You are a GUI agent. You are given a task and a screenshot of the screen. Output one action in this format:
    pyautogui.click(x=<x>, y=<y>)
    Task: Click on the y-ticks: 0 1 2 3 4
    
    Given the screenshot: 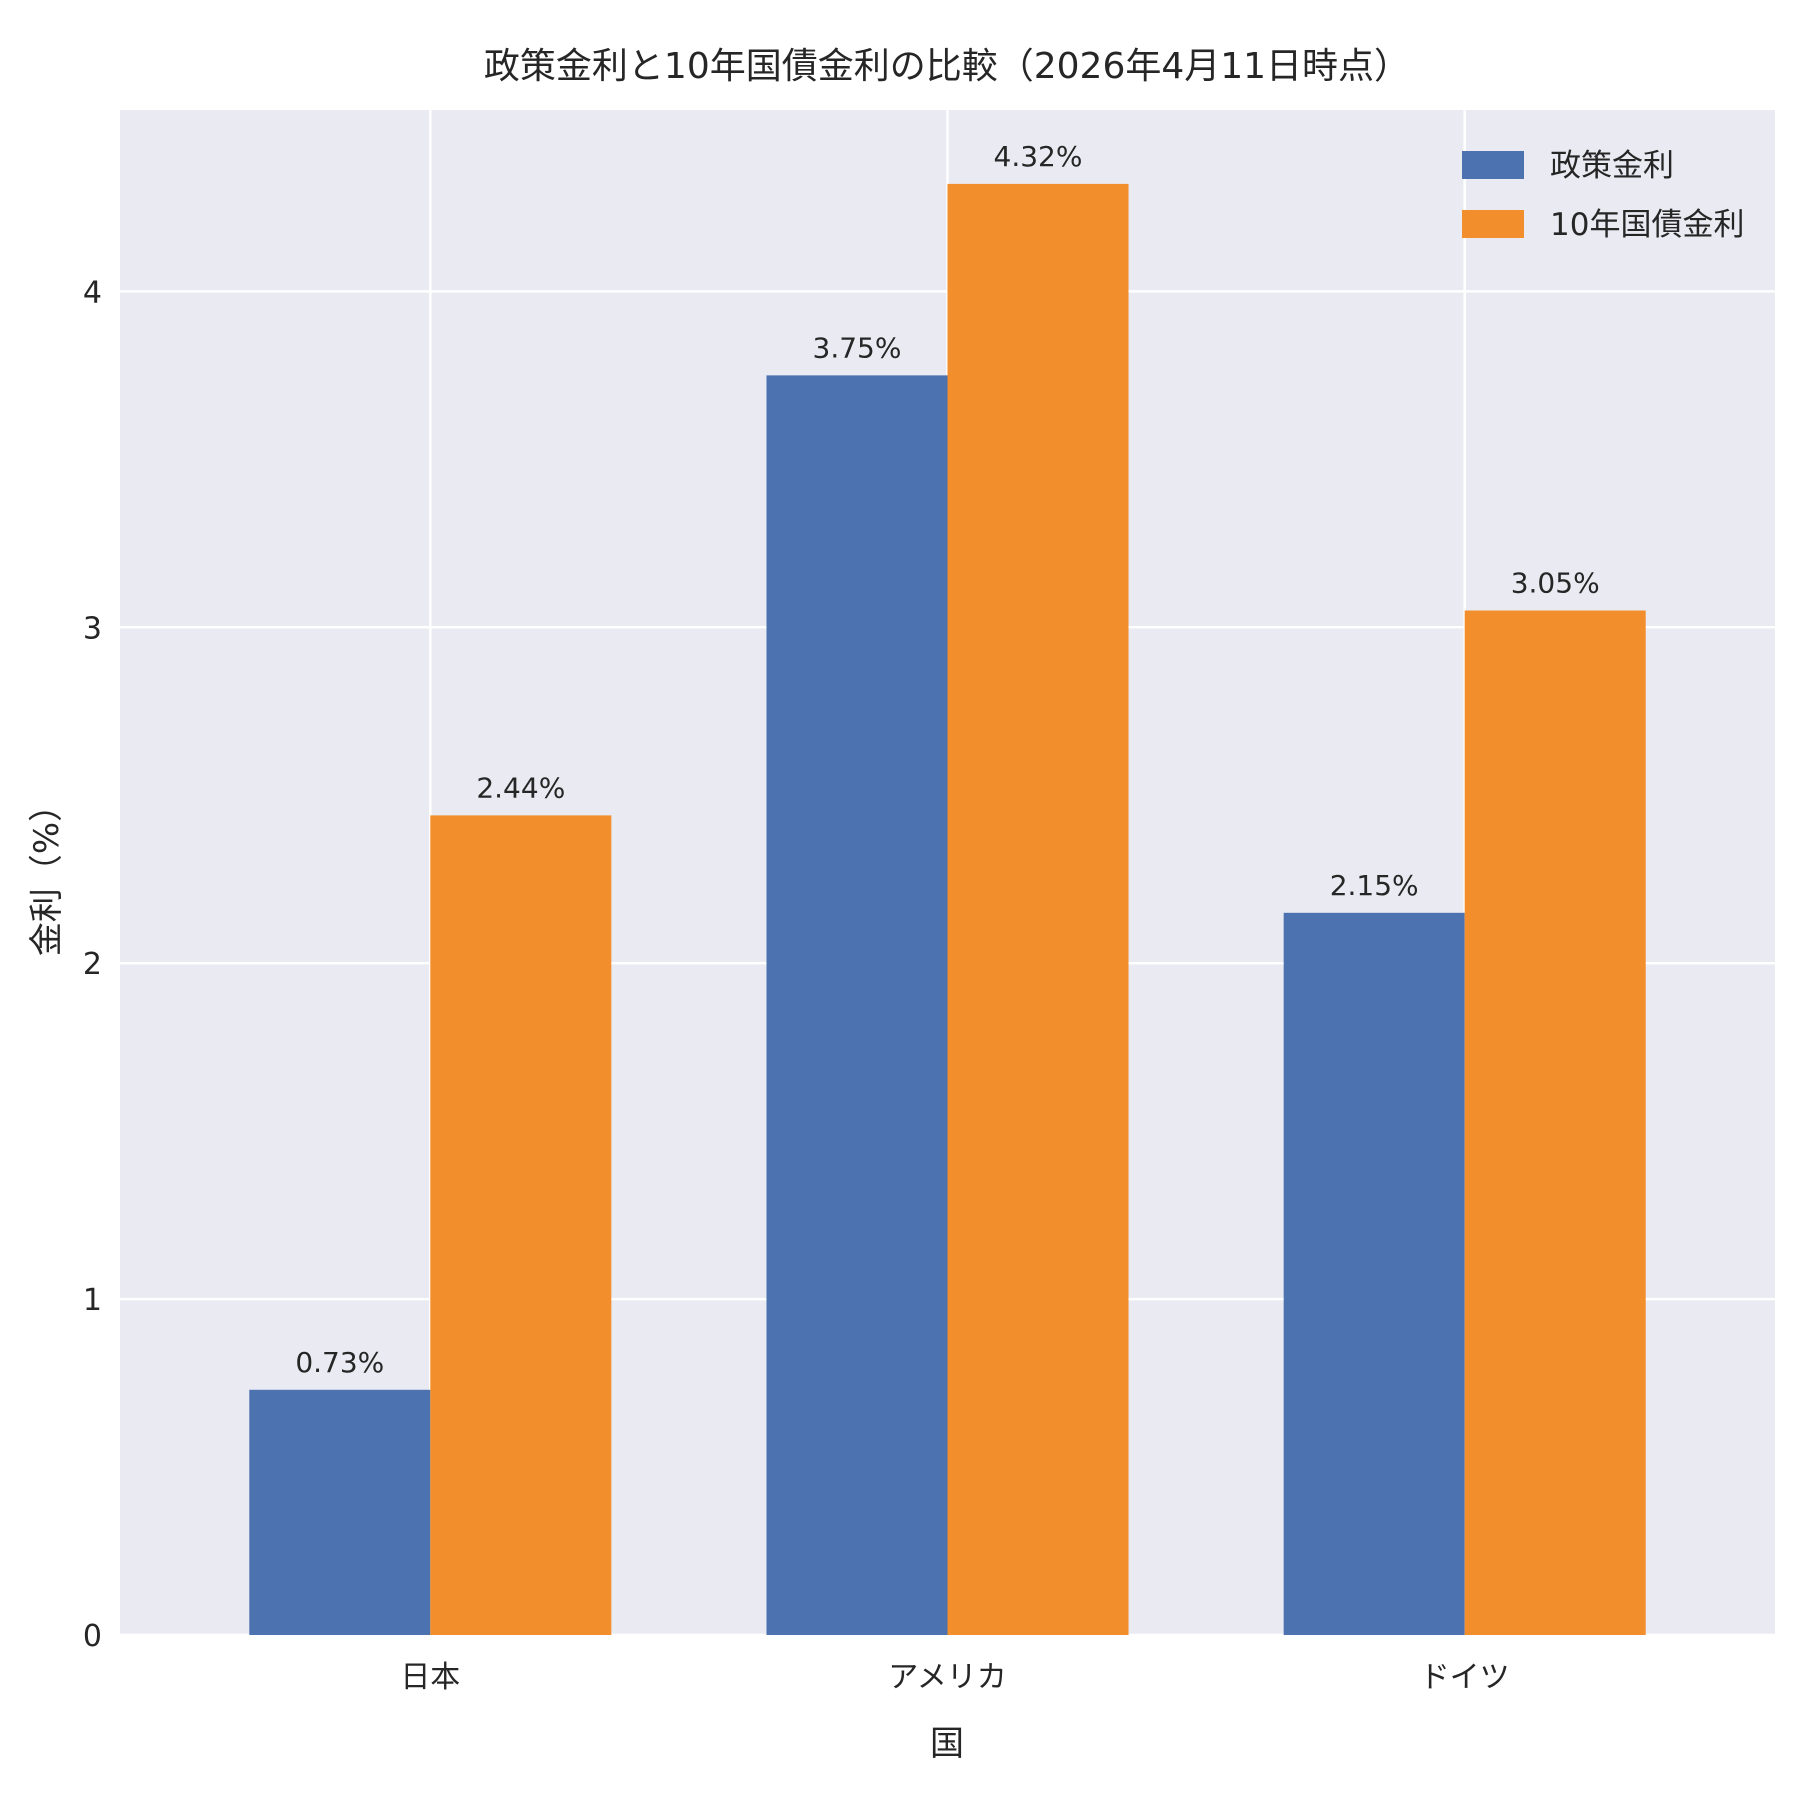 What is the action you would take?
    pyautogui.click(x=92, y=964)
    